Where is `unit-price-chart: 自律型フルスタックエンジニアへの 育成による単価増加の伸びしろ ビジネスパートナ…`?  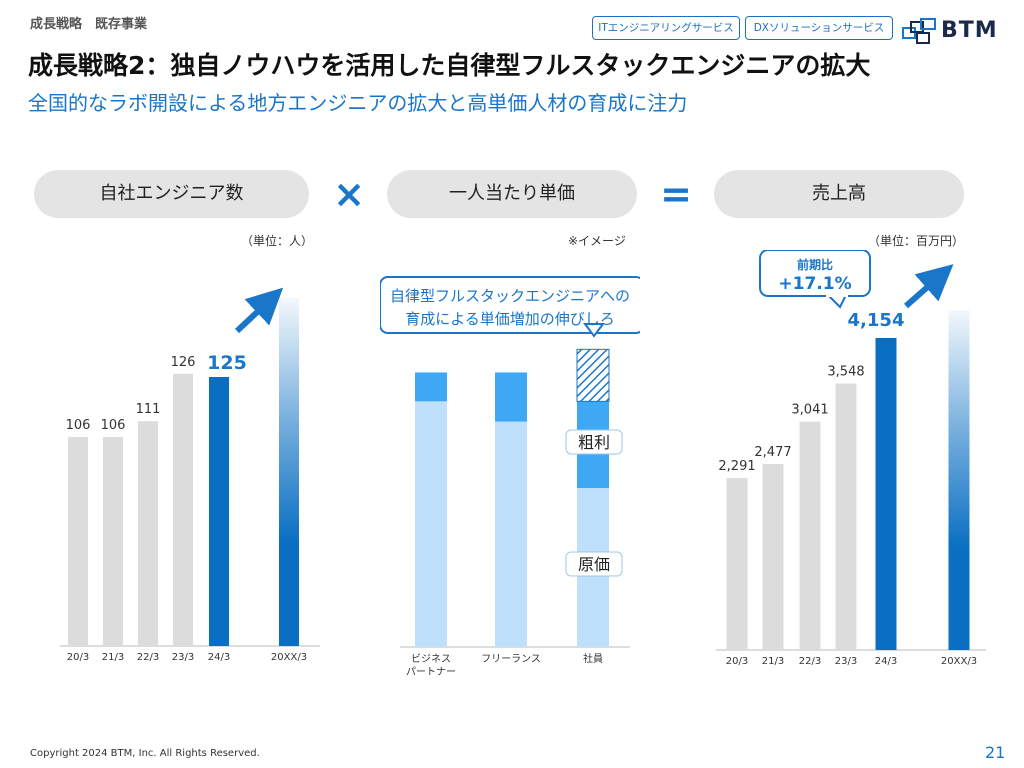 unit-price-chart: 自律型フルスタックエンジニアへの 育成による単価増加の伸びしろ ビジネスパートナ… is located at coordinates (510, 477).